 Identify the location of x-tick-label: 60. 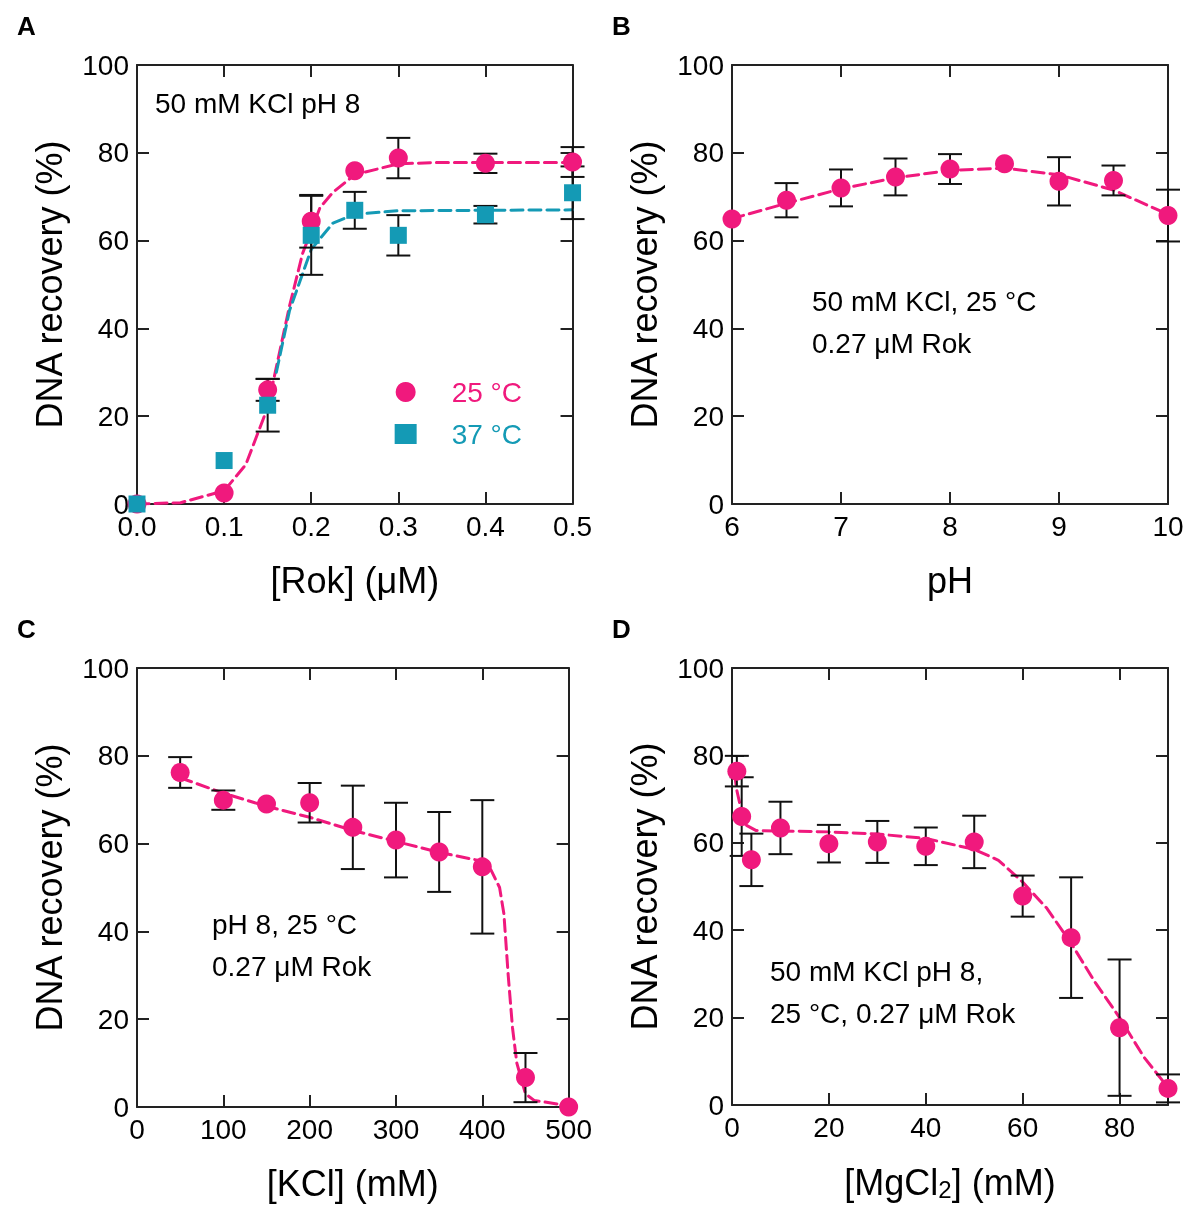
(1023, 1127).